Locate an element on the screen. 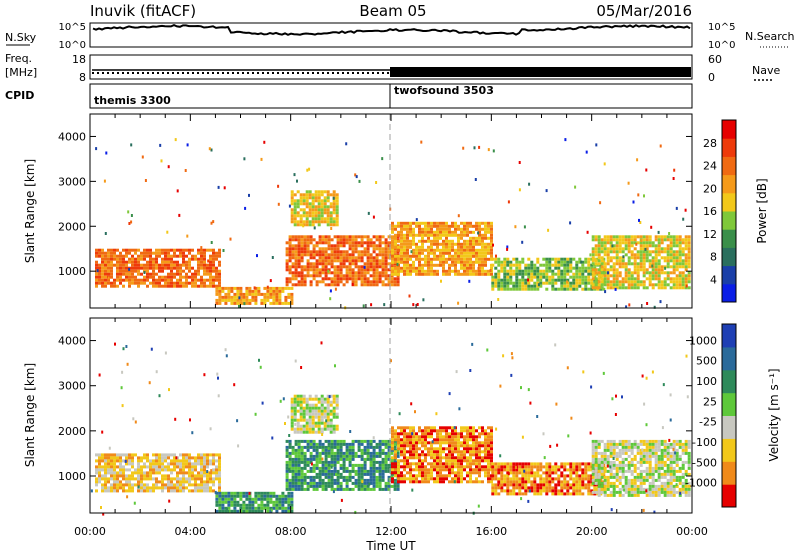 The height and width of the screenshot is (554, 800). freq-frame is located at coordinates (391, 67).